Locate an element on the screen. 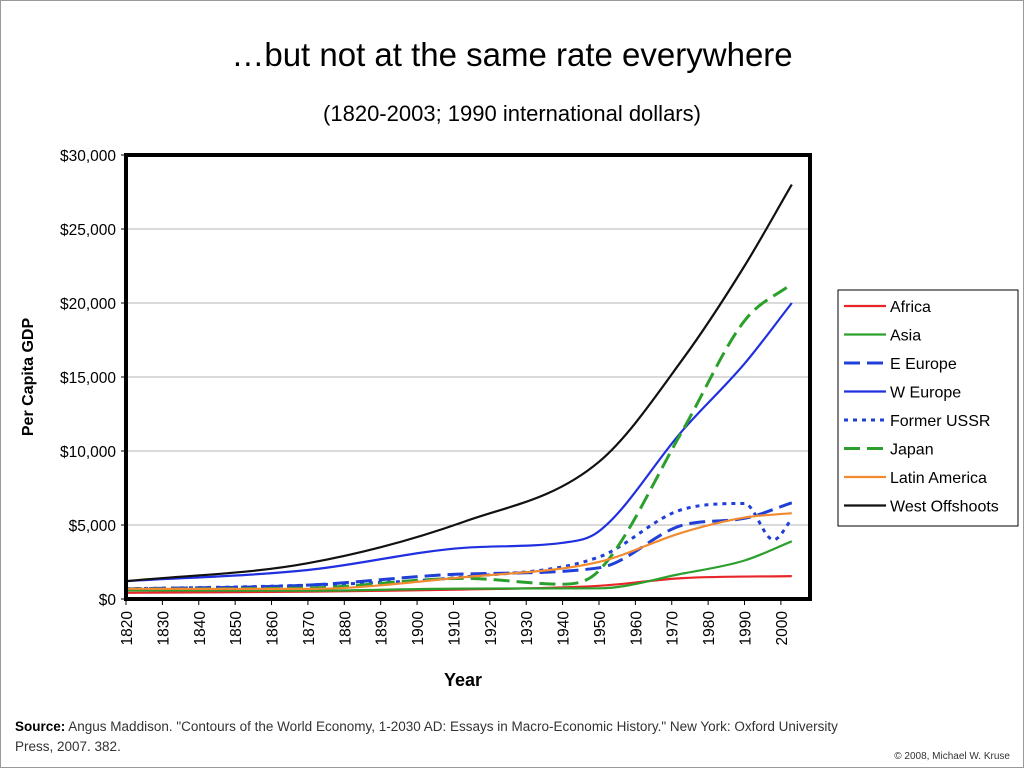 The height and width of the screenshot is (768, 1024). y-tick-label: $15,000 is located at coordinates (88, 378).